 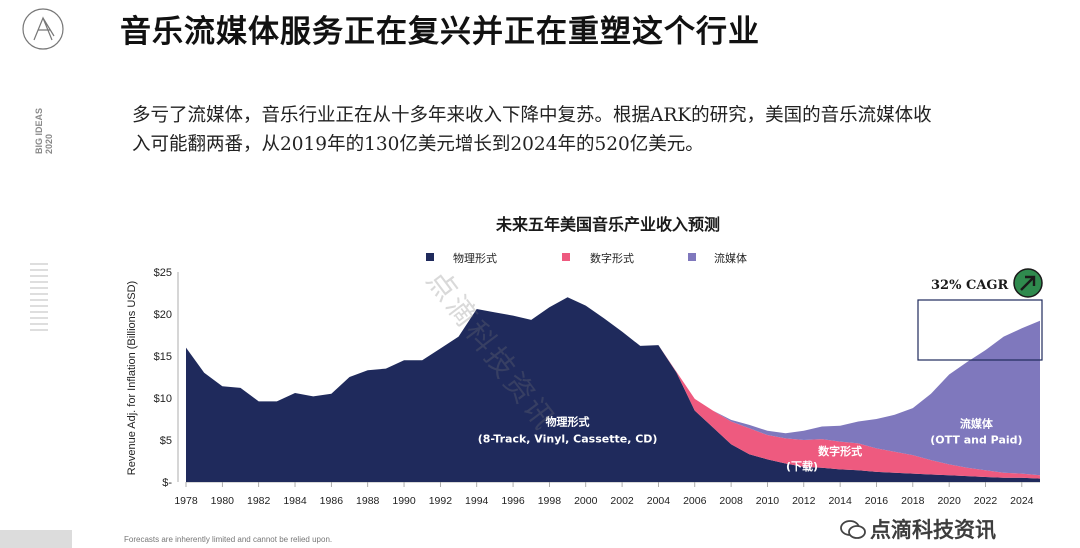 What do you see at coordinates (368, 501) in the screenshot?
I see `x-tick-label: 1988` at bounding box center [368, 501].